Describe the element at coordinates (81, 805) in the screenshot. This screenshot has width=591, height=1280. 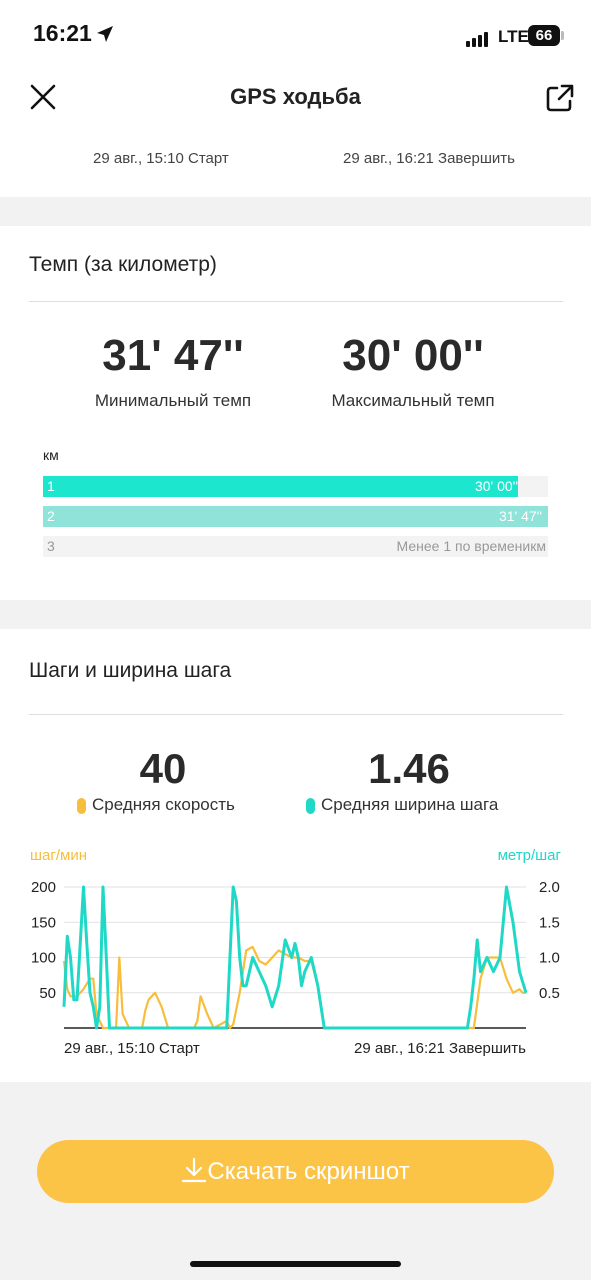
I see `speed-legend-dot` at that location.